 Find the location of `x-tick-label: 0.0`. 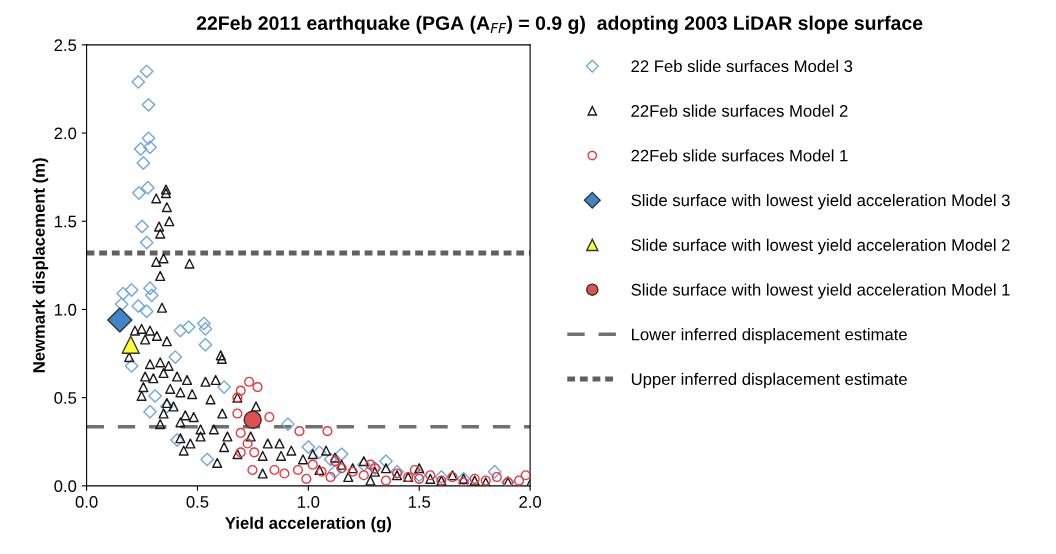

x-tick-label: 0.0 is located at coordinates (86, 502).